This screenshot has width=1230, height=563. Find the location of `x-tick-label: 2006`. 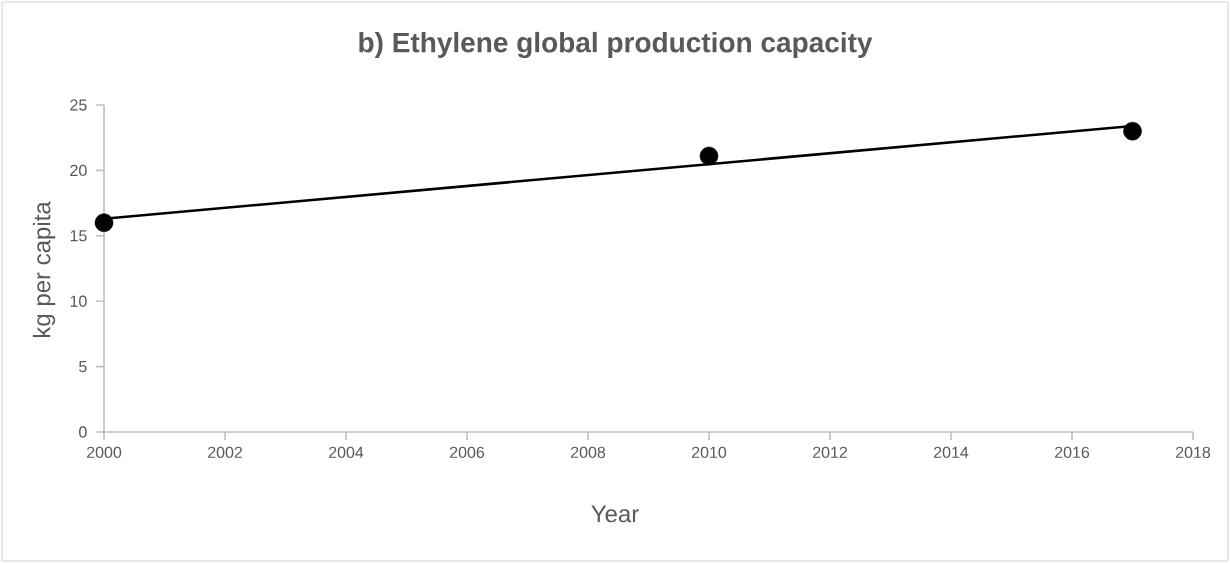

x-tick-label: 2006 is located at coordinates (467, 452).